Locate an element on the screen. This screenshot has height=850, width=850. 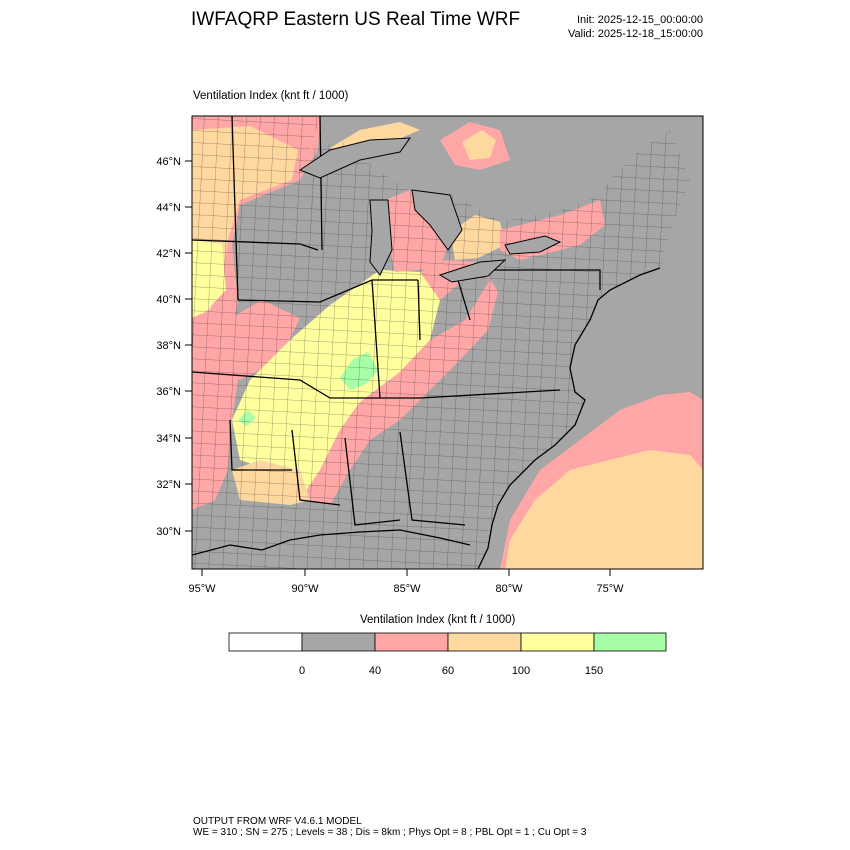
atlantic-orange-zone is located at coordinates (604, 509).